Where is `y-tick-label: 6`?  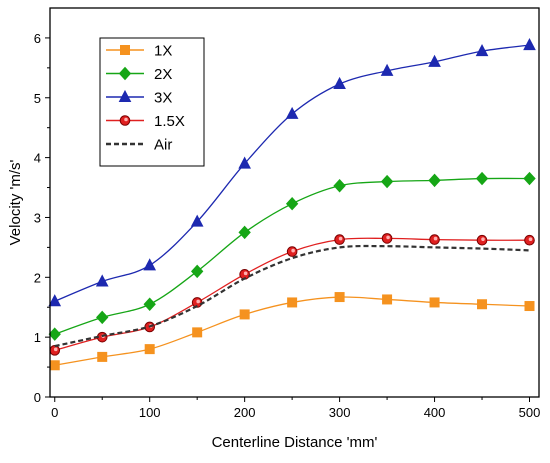 y-tick-label: 6 is located at coordinates (37, 38).